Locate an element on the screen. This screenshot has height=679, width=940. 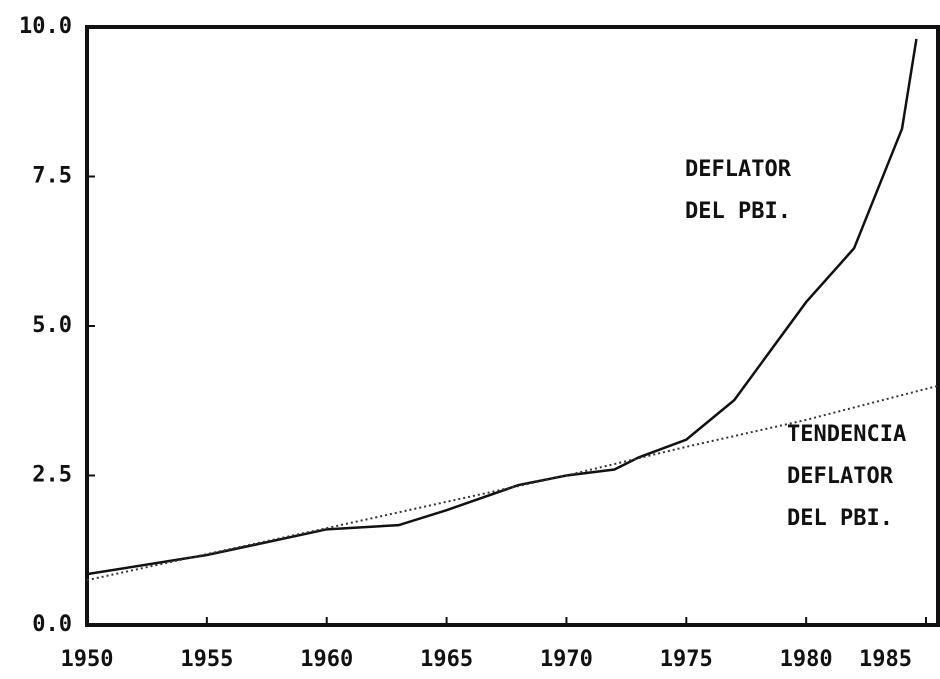
x-tick-label: 1970 is located at coordinates (566, 659).